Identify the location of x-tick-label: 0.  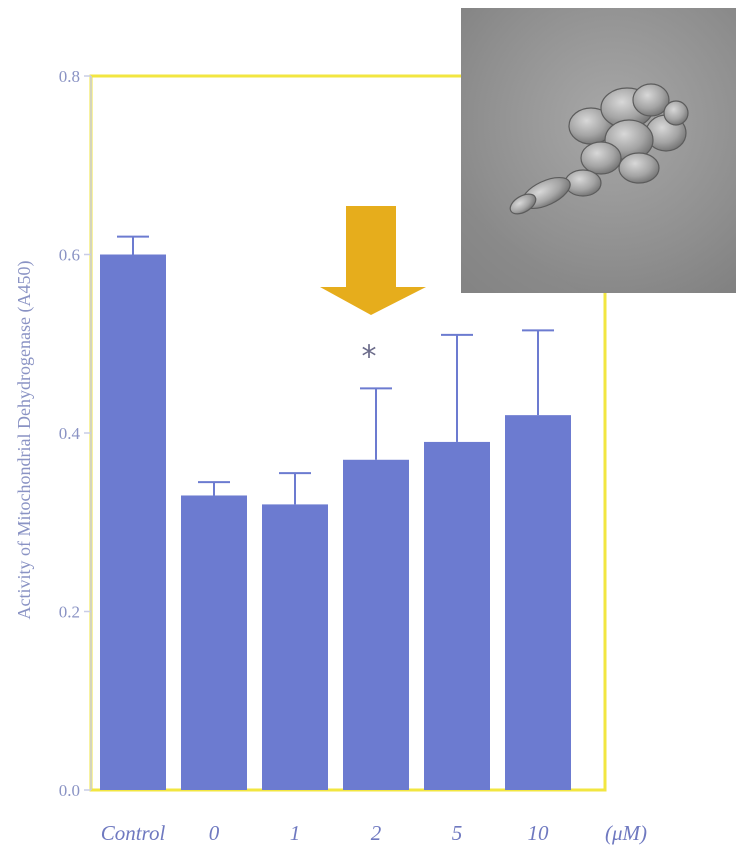
(214, 833).